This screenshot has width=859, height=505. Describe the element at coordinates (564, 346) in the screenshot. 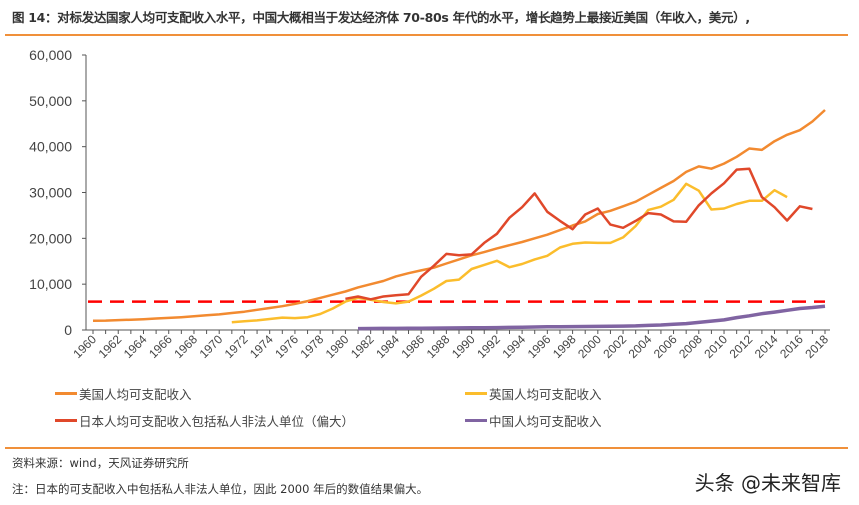

I see `x-tick-label: 1998` at that location.